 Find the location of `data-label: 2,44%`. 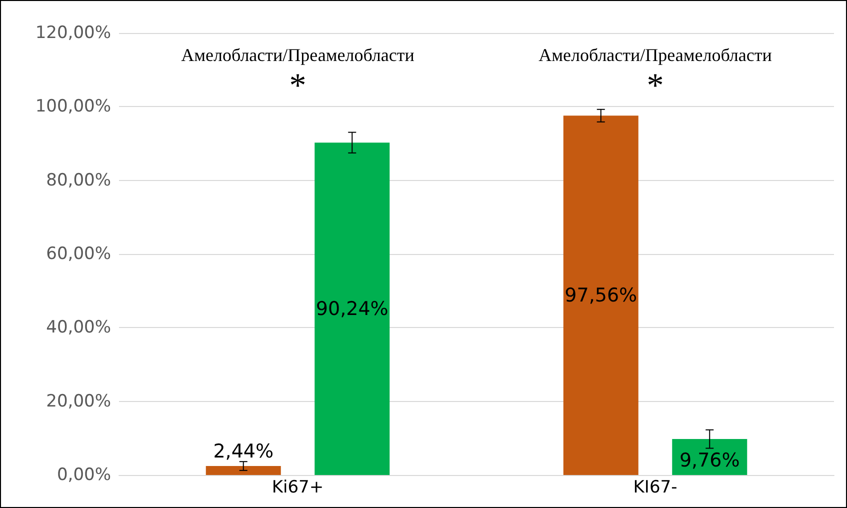

data-label: 2,44% is located at coordinates (243, 451).